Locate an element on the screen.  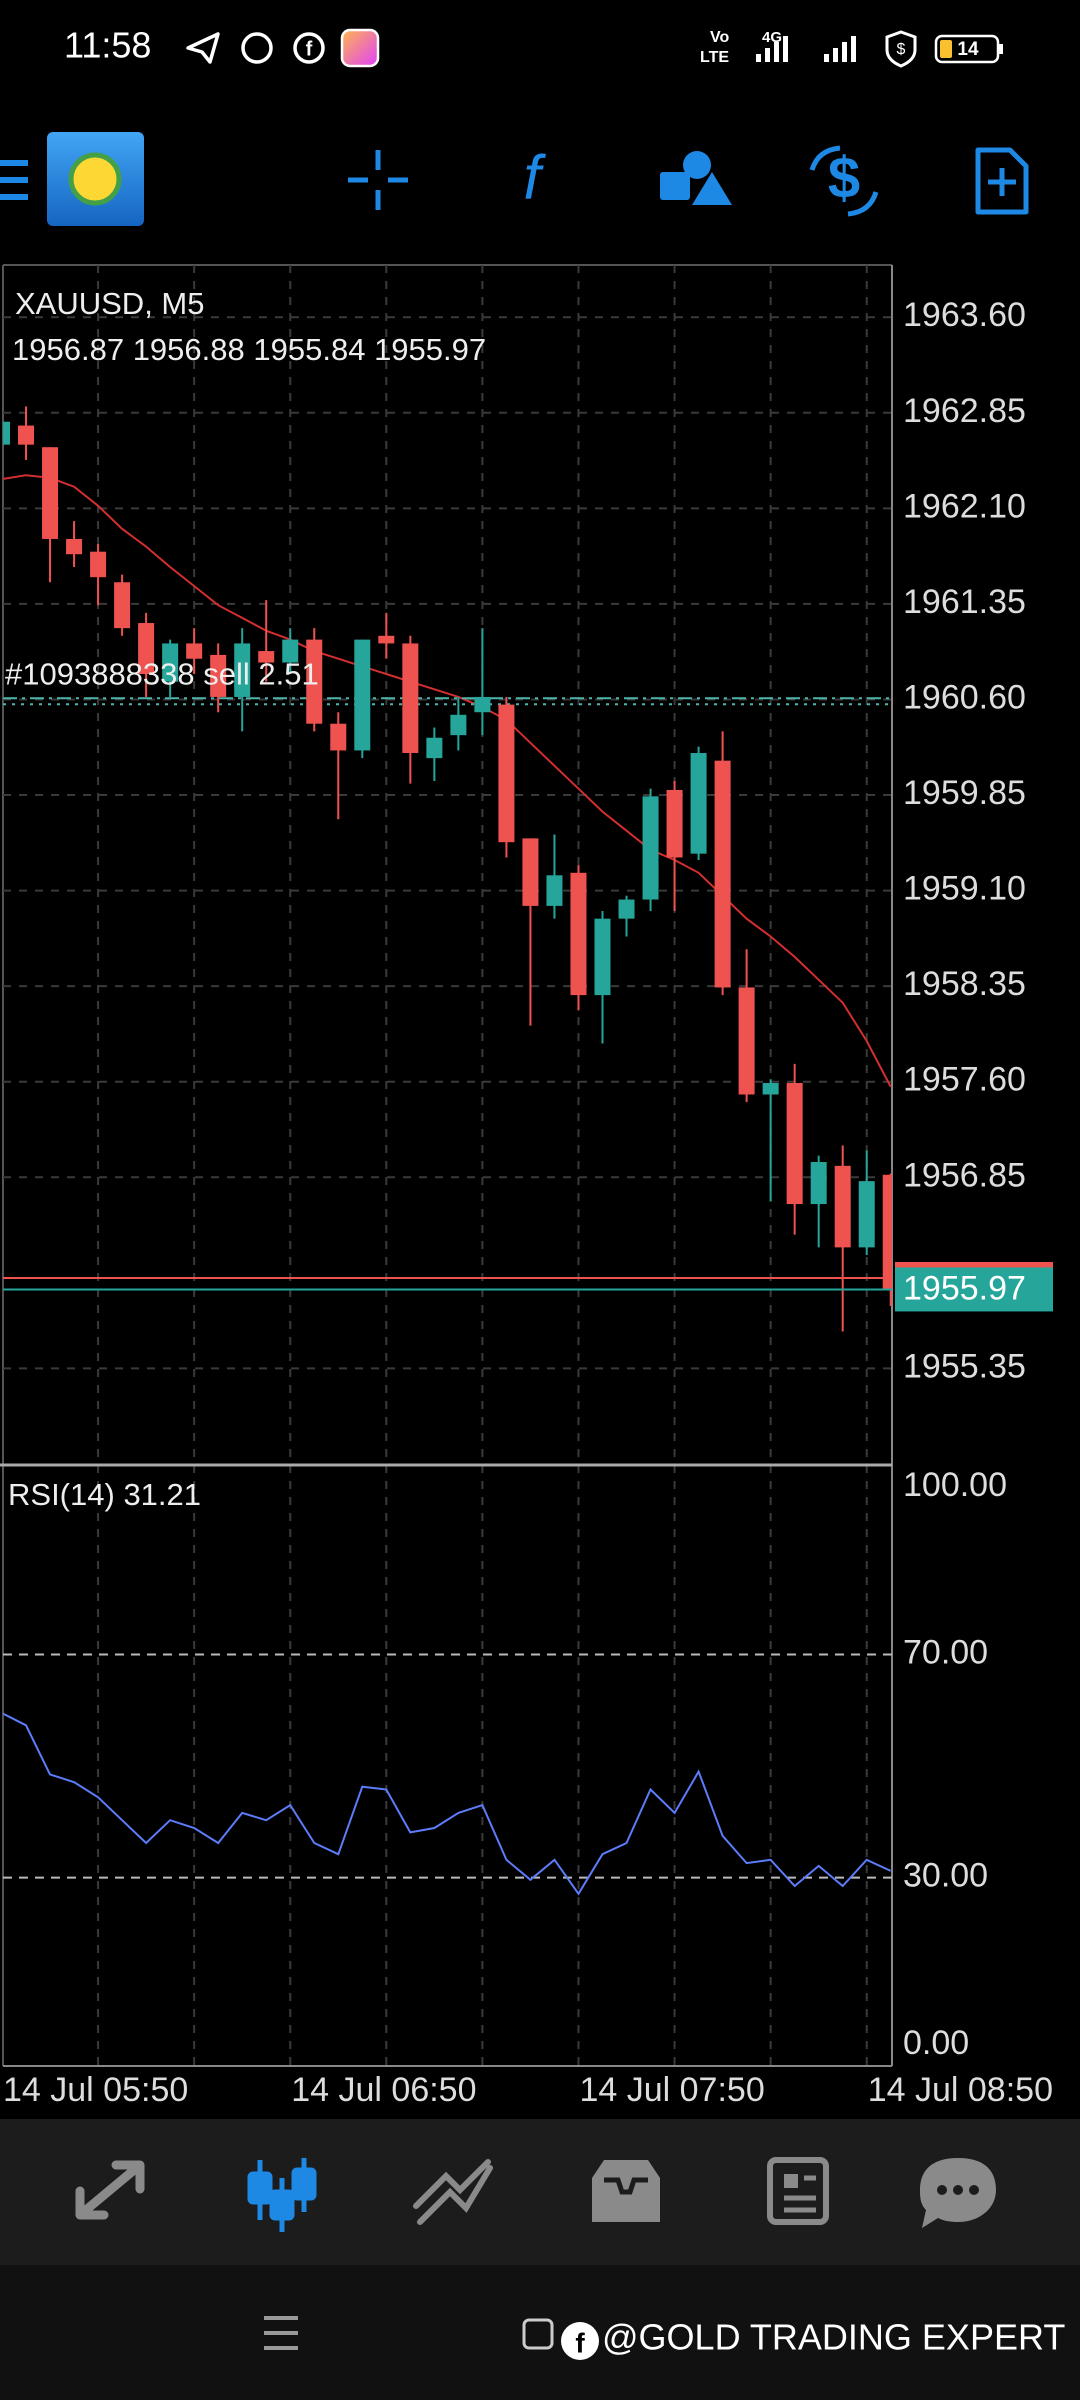
recents-button is located at coordinates (281, 2333).